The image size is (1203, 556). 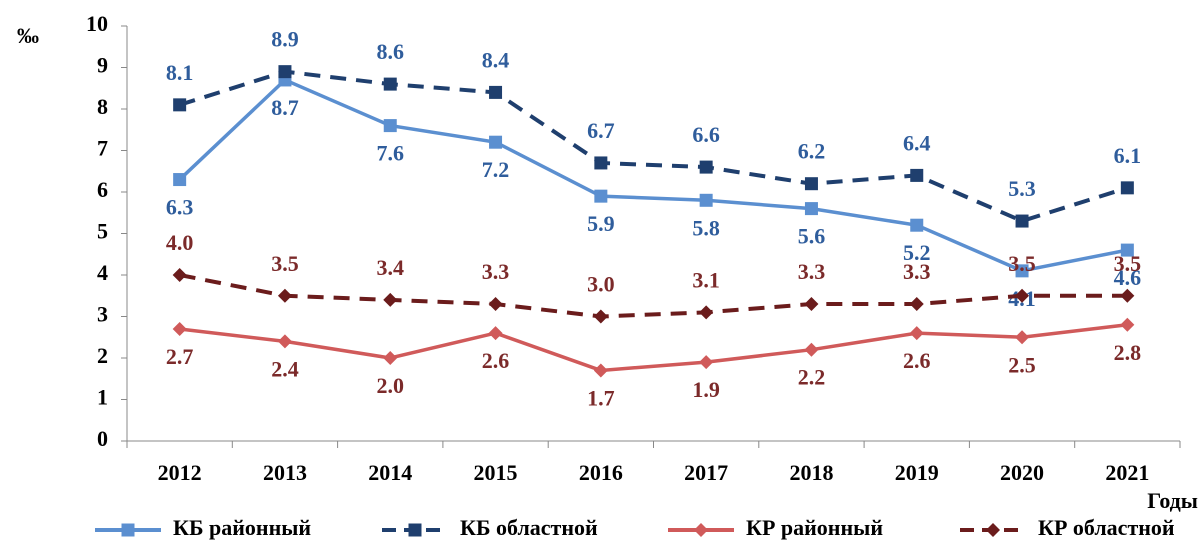 I want to click on data-label: 8.7, so click(x=285, y=107).